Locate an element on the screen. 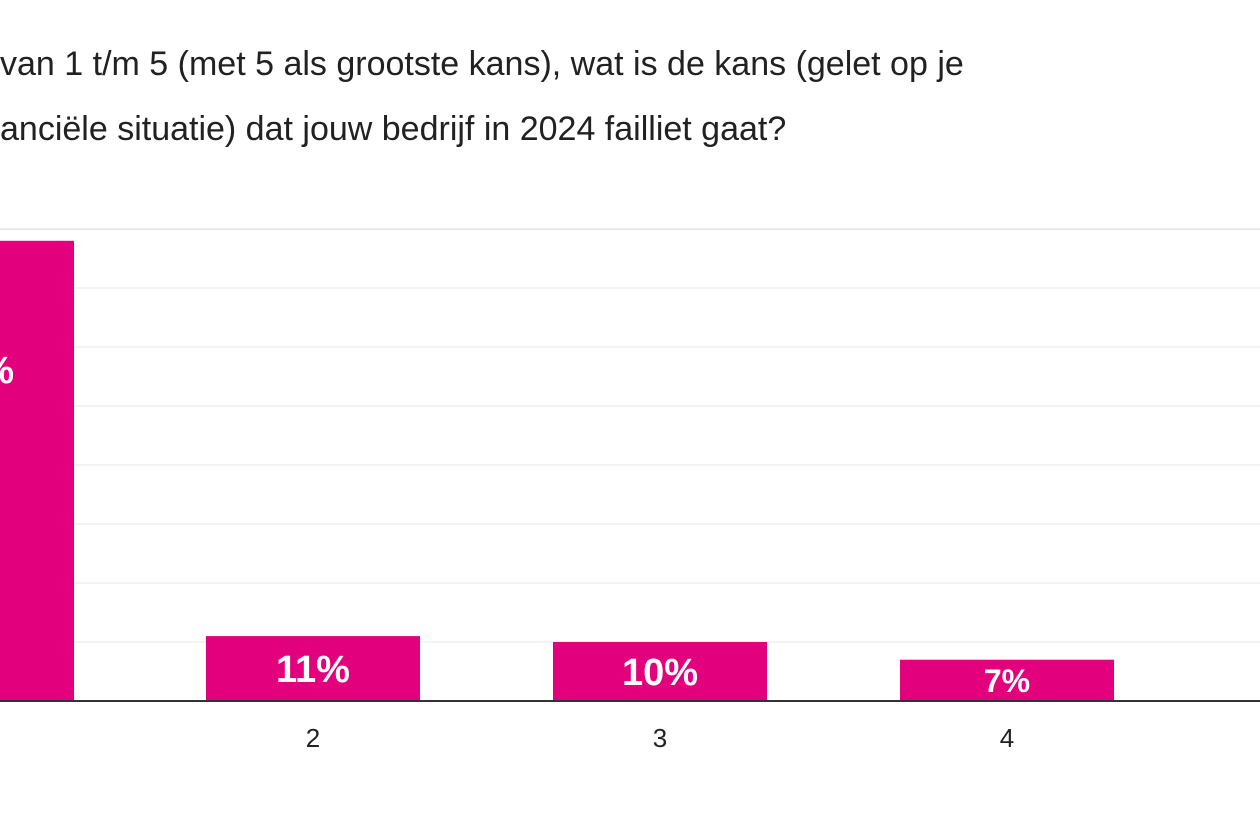 Image resolution: width=1260 pixels, height=840 pixels. x-tick-label-2: 2 is located at coordinates (313, 738).